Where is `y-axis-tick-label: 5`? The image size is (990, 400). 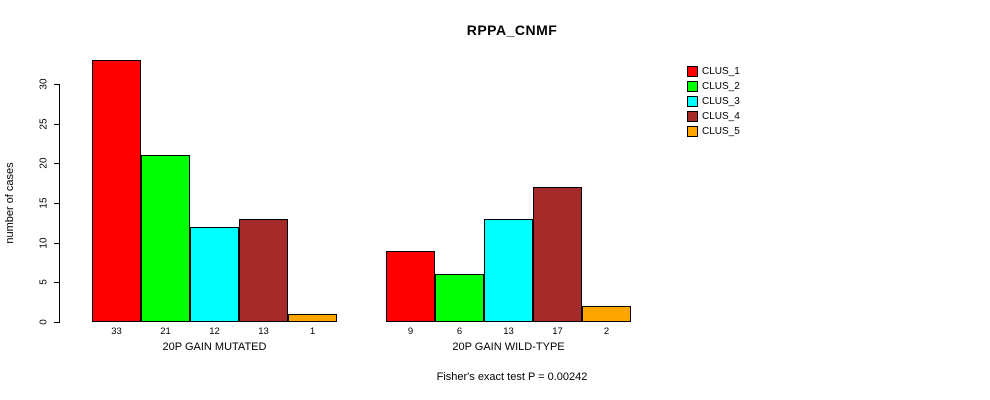
y-axis-tick-label: 5 is located at coordinates (44, 282).